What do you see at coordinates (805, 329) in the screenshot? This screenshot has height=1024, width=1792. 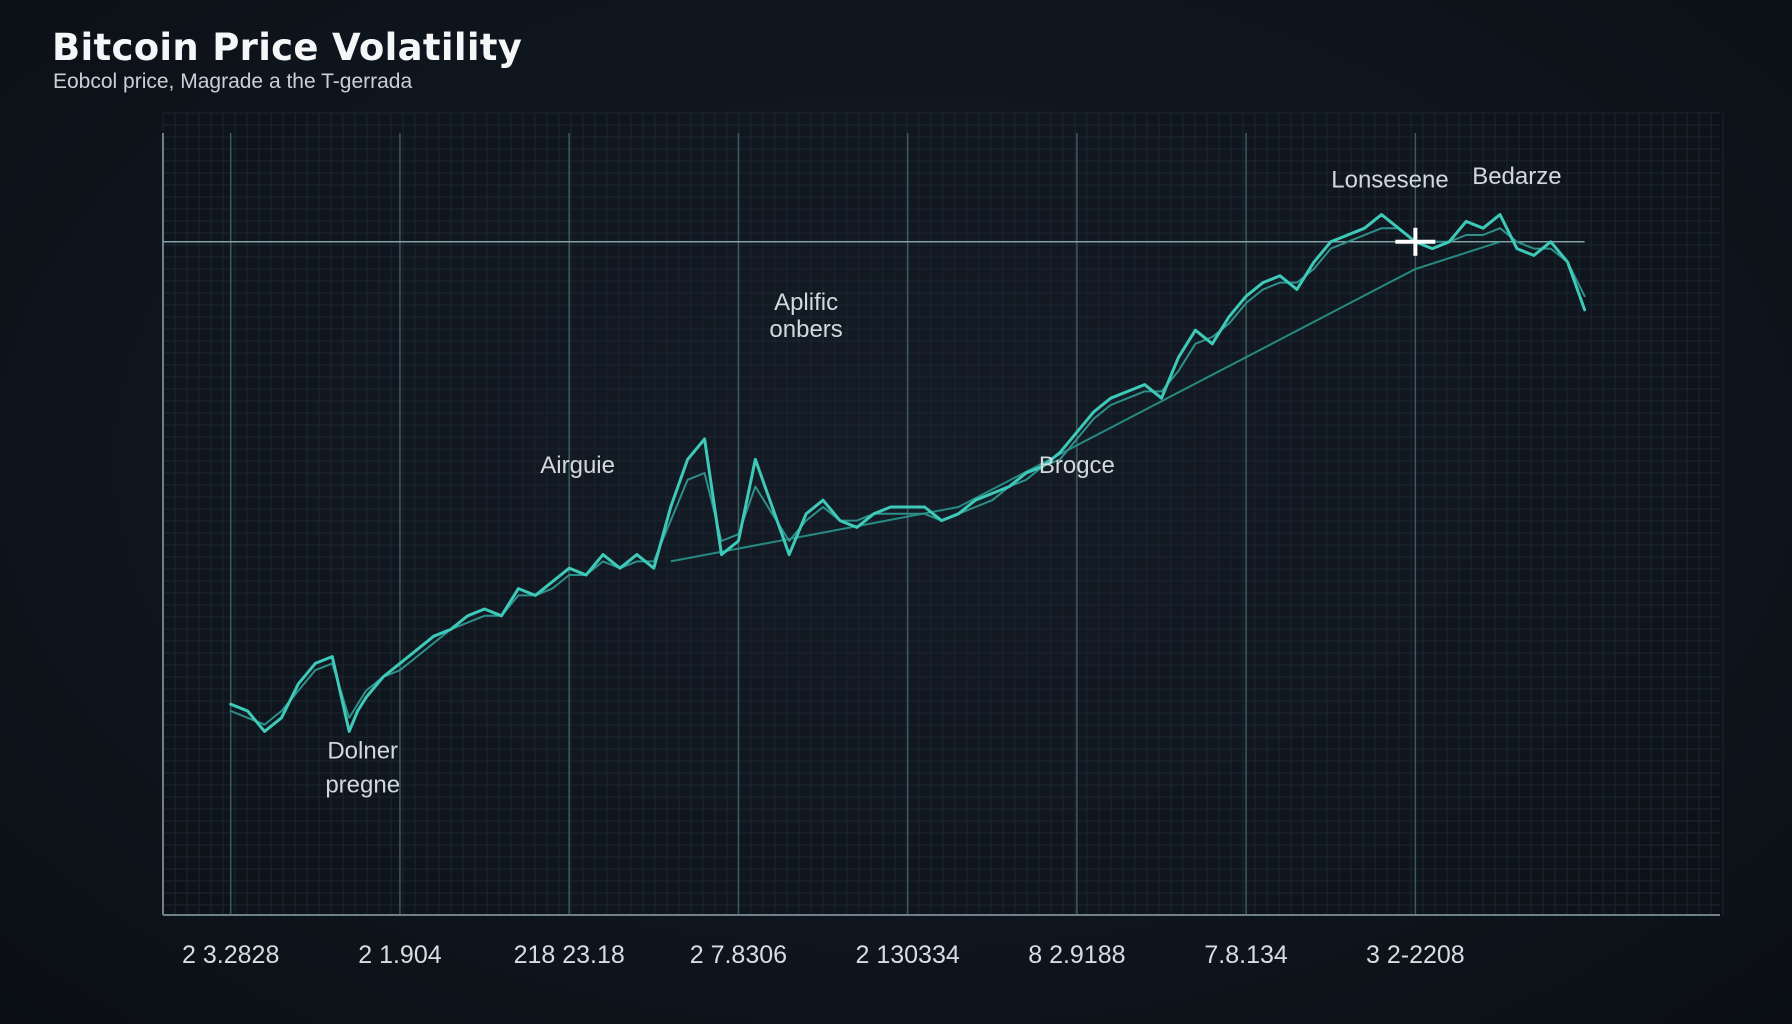 I see `chart-annotation: onbers` at bounding box center [805, 329].